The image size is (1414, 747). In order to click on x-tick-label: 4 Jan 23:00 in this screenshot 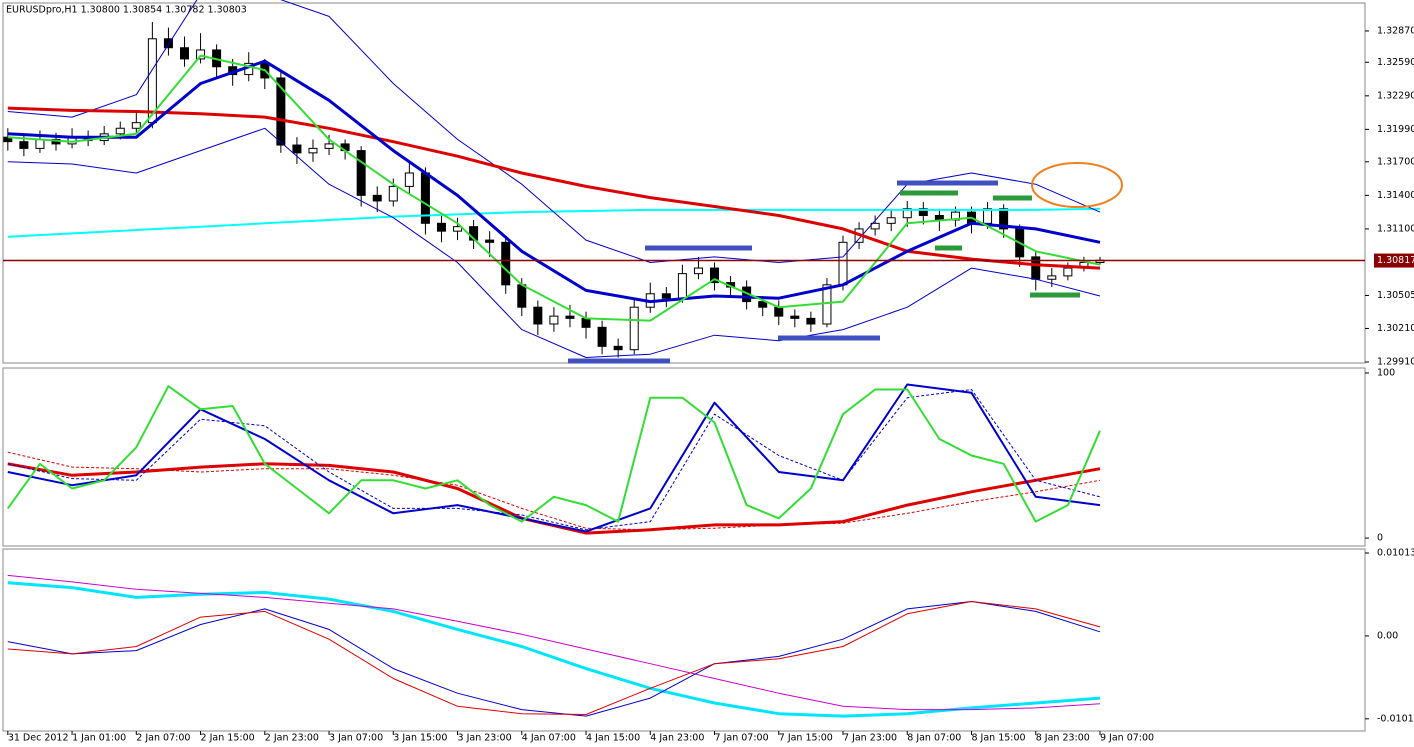, I will do `click(677, 738)`.